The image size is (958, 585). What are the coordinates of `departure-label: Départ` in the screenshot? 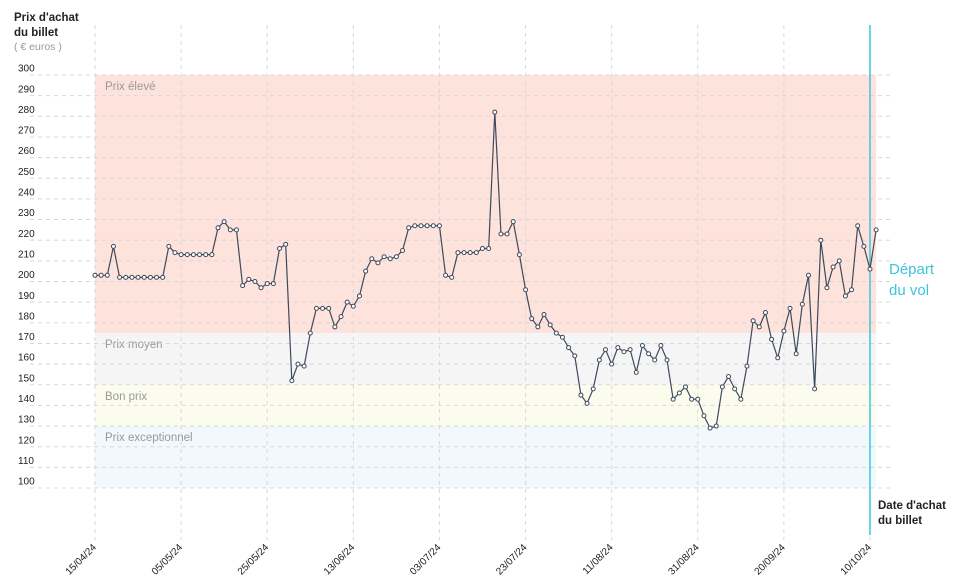 It's located at (912, 269).